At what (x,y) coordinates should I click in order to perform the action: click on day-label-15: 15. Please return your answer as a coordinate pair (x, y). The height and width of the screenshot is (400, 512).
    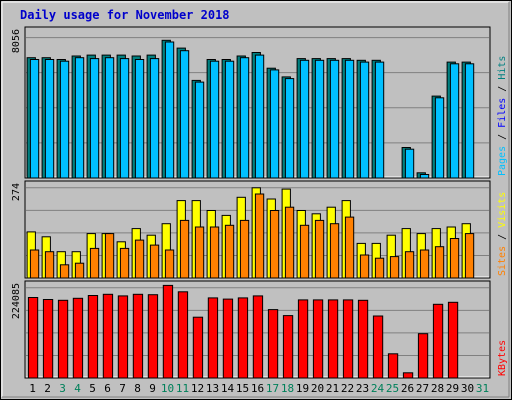
    Looking at the image, I should click on (242, 388).